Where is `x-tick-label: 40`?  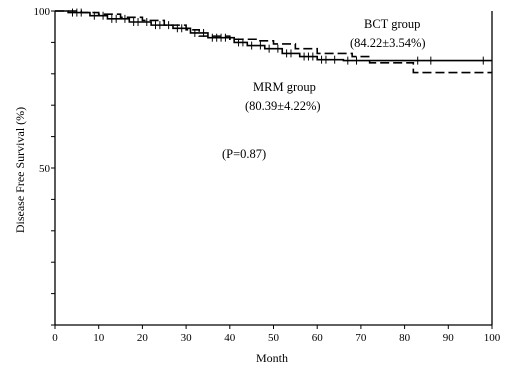
x-tick-label: 40 is located at coordinates (230, 338).